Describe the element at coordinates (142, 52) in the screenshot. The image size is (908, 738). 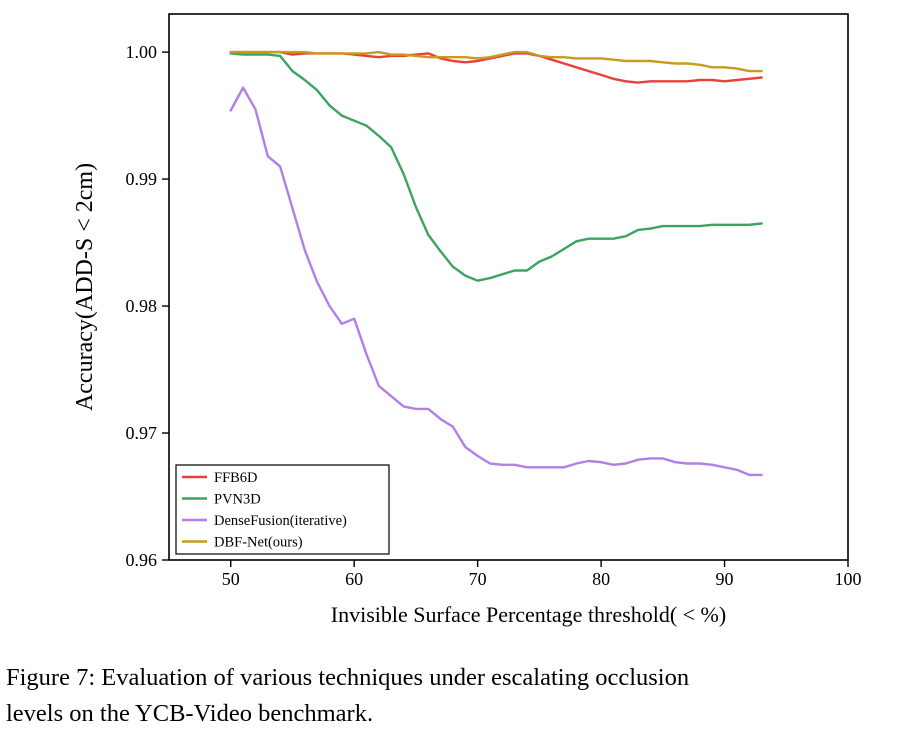
I see `y-tick-label: 1.00` at that location.